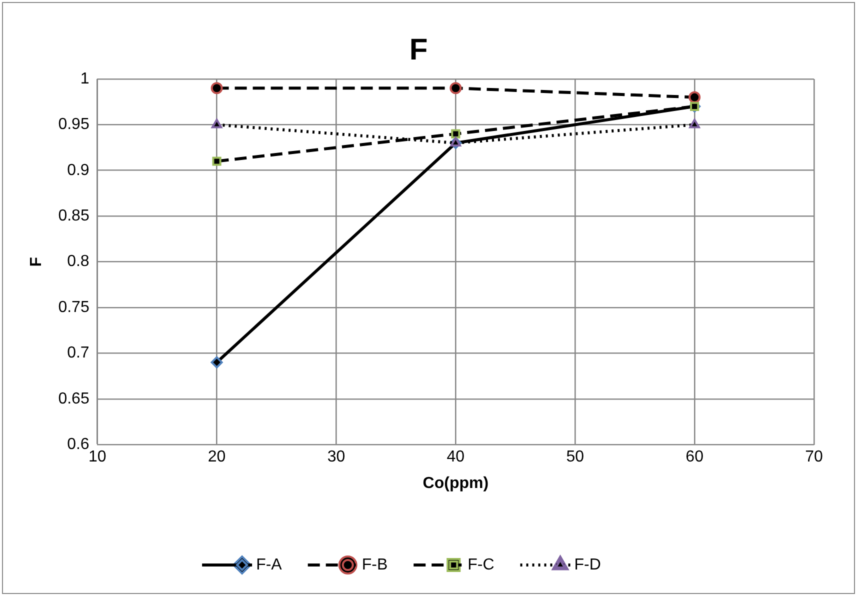 The width and height of the screenshot is (859, 598). Describe the element at coordinates (587, 565) in the screenshot. I see `legend-label: F-D` at that location.